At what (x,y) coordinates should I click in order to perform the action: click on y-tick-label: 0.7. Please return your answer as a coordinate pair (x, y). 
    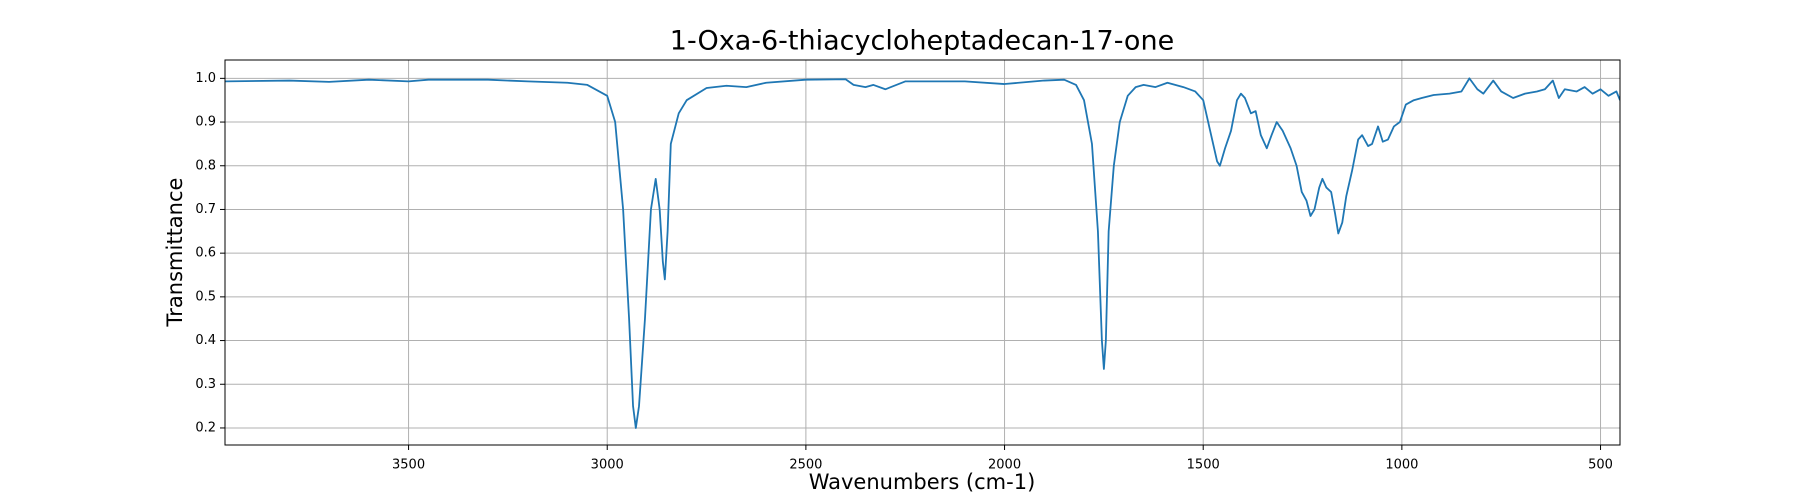
    Looking at the image, I should click on (205, 209).